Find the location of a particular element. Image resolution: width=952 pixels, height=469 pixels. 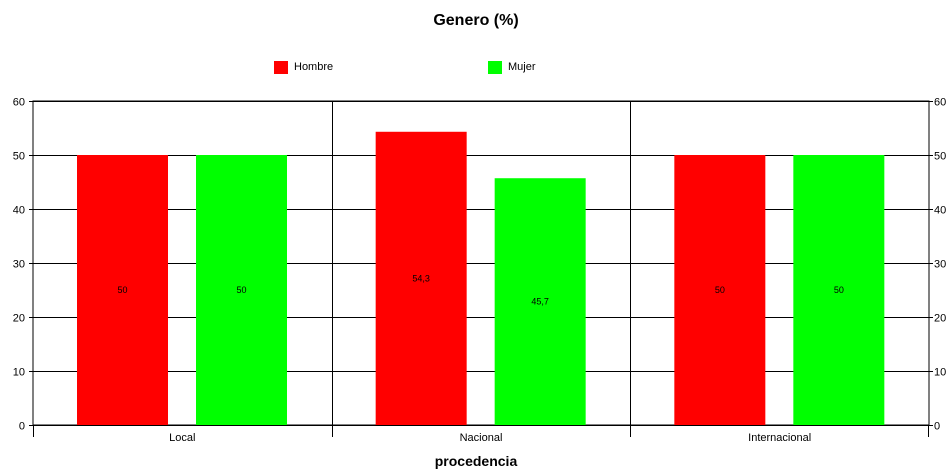

y-tick-label-right-40: 40 is located at coordinates (940, 211).